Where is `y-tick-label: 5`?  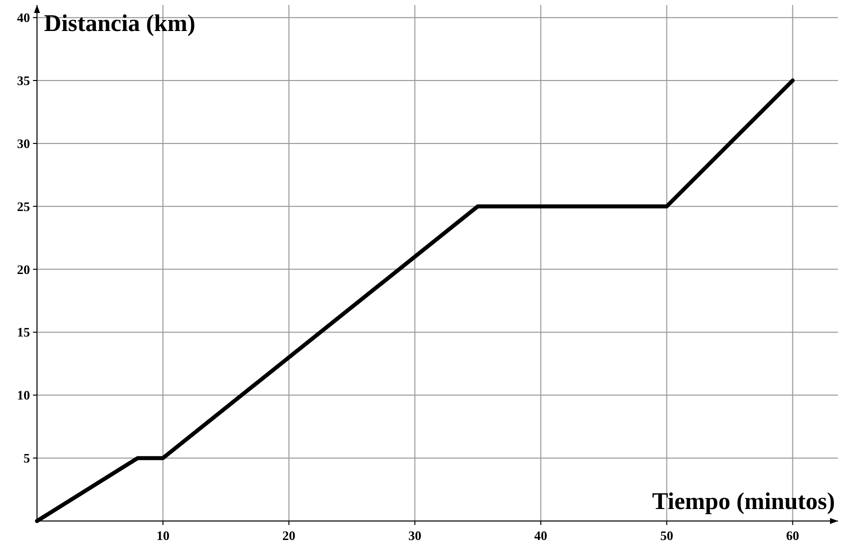 y-tick-label: 5 is located at coordinates (27, 458).